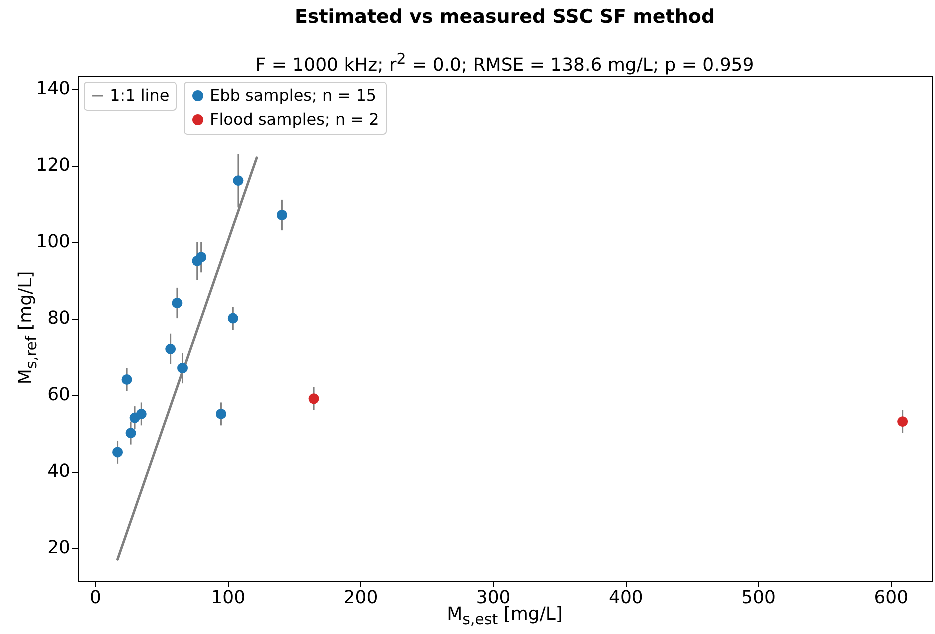 This screenshot has width=935, height=634. I want to click on chart-subtitle: F = 1000 kHz; r$^{2}$ = 0.0; RMSE = 138.6 mg/L; p = 0.959, so click(505, 63).